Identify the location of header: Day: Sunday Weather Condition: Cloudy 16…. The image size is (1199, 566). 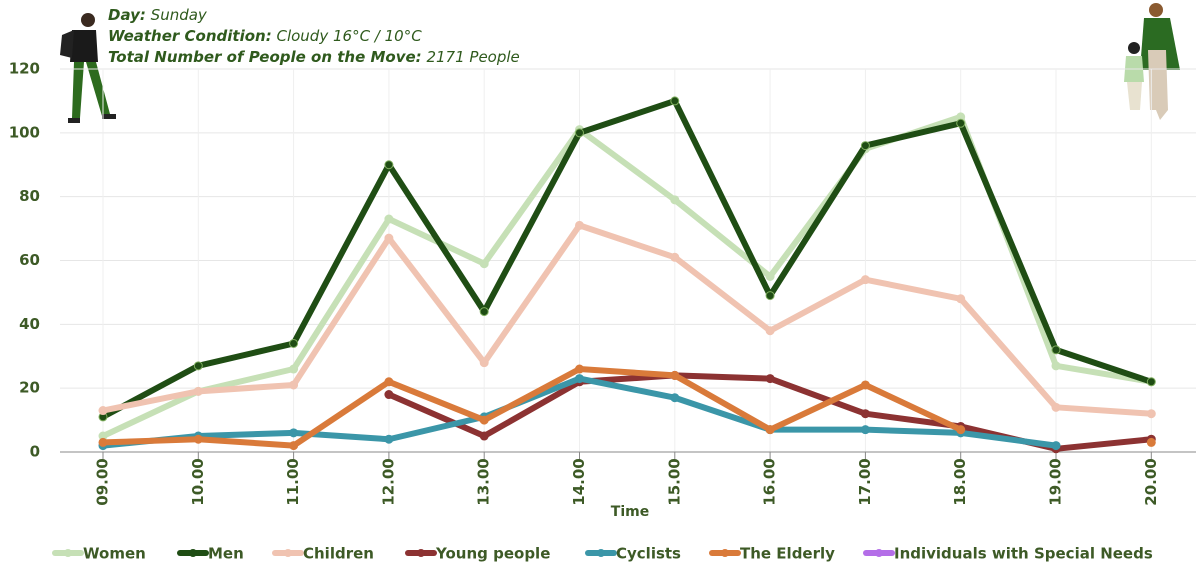
(314, 36).